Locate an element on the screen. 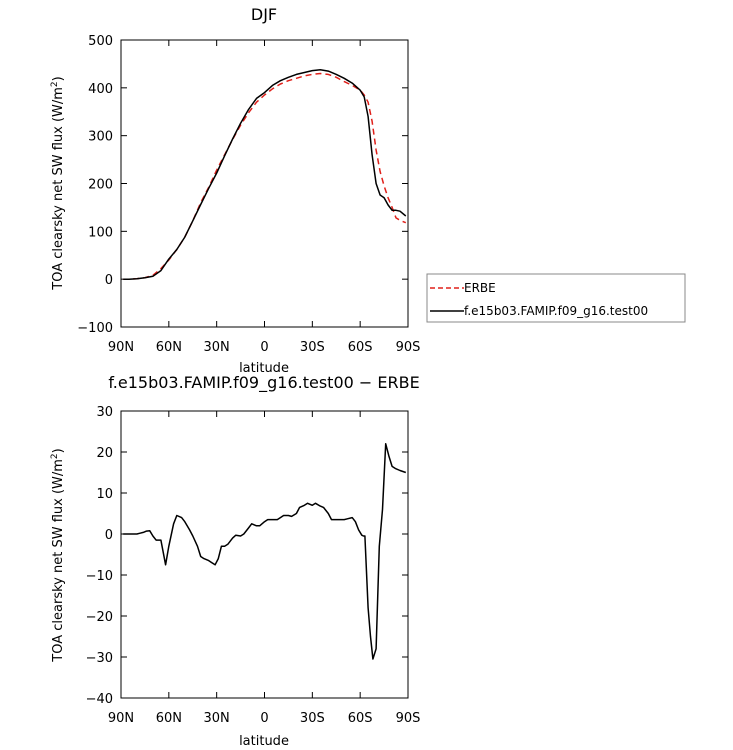  top-x-tick-label: 60N is located at coordinates (169, 347).